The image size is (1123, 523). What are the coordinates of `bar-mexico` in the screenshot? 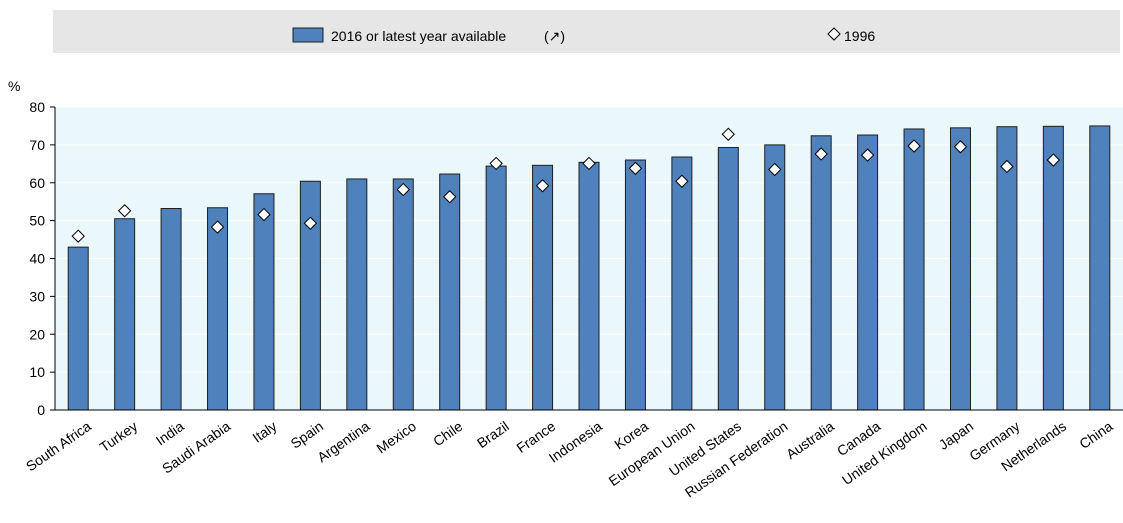 It's located at (403, 294).